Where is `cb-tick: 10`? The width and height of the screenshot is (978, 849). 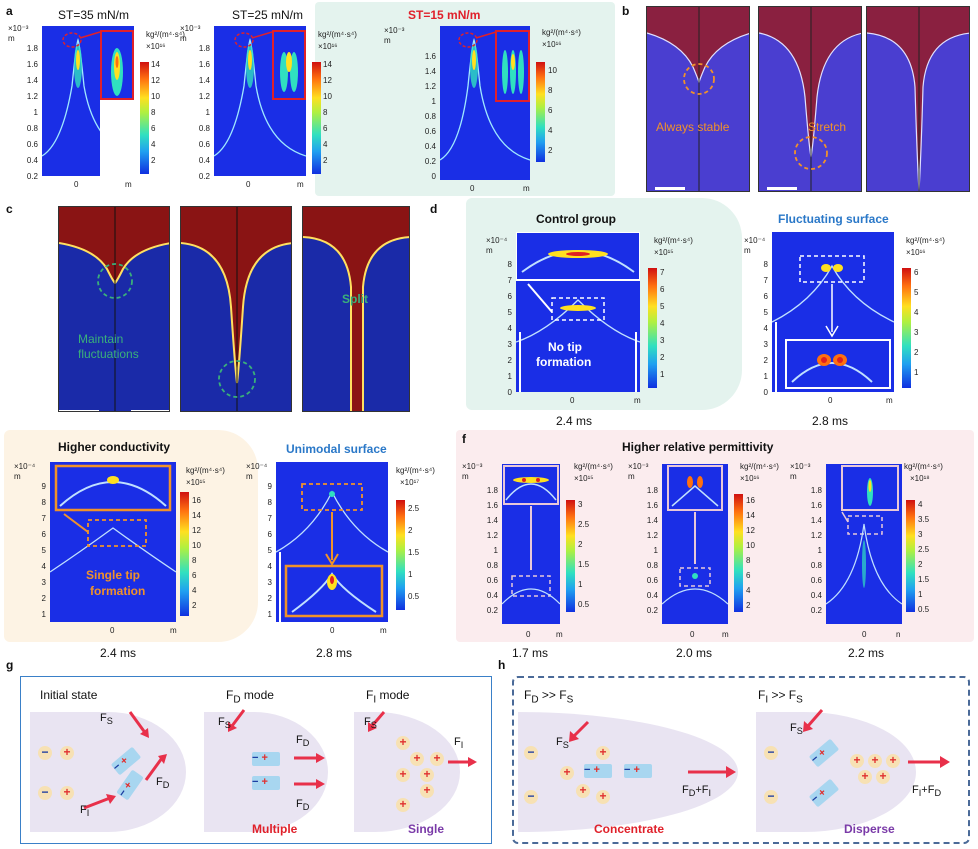
cb-tick: 10 is located at coordinates (327, 96).